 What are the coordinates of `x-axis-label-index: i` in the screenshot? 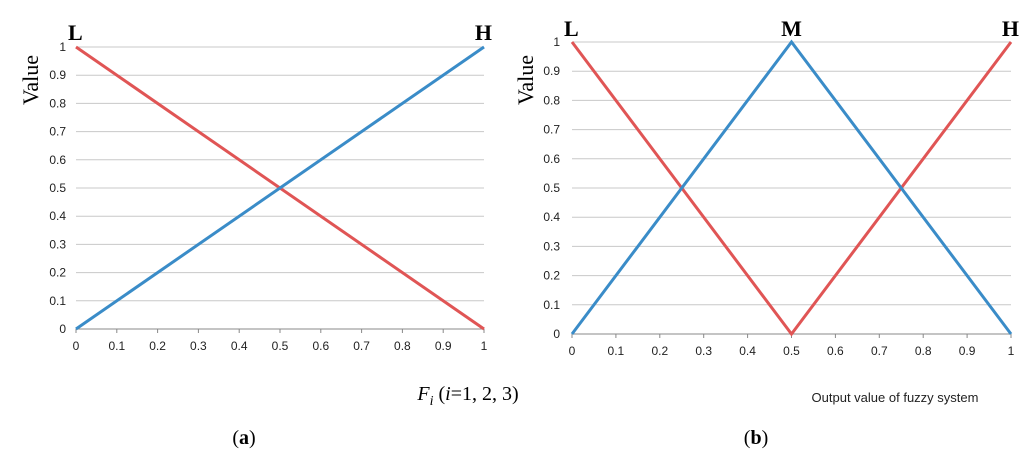 It's located at (448, 394).